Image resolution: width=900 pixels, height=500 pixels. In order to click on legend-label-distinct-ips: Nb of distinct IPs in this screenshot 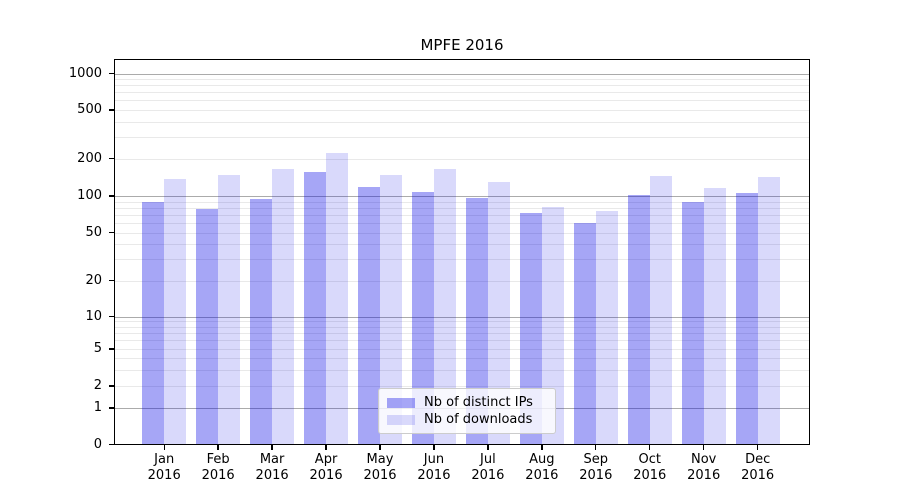, I will do `click(478, 402)`.